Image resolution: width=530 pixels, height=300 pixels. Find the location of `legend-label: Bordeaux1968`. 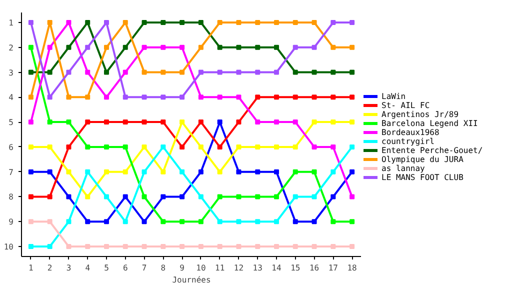

legend-label: Bordeaux1968 is located at coordinates (411, 132).